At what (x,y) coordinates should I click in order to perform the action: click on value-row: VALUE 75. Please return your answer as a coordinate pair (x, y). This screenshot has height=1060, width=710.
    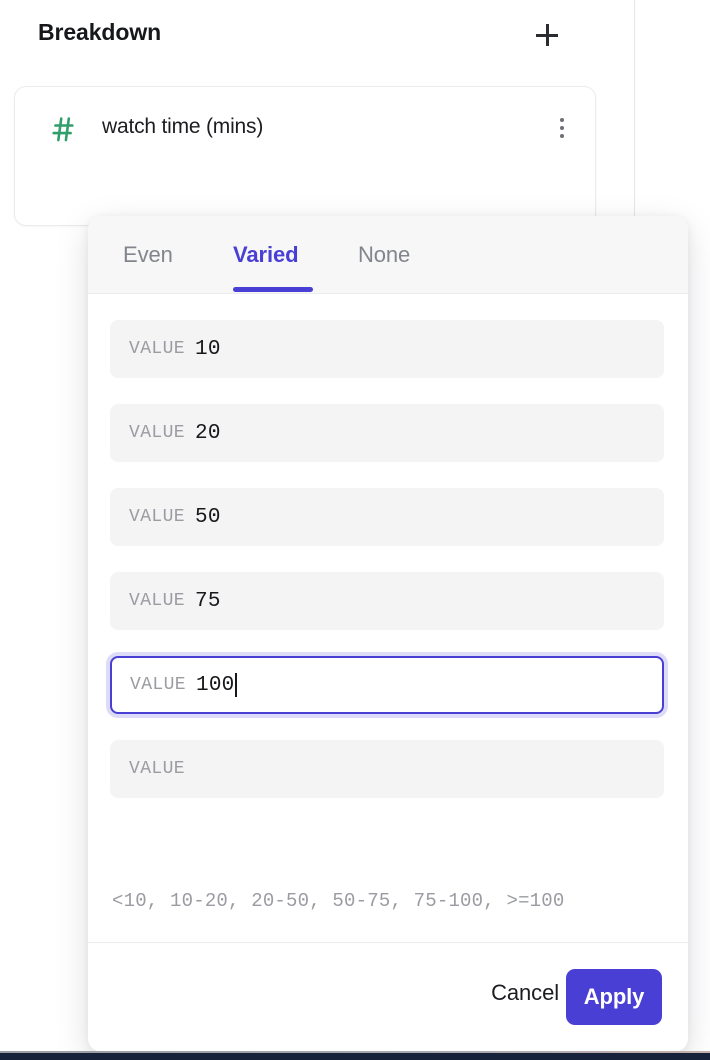
    Looking at the image, I should click on (387, 601).